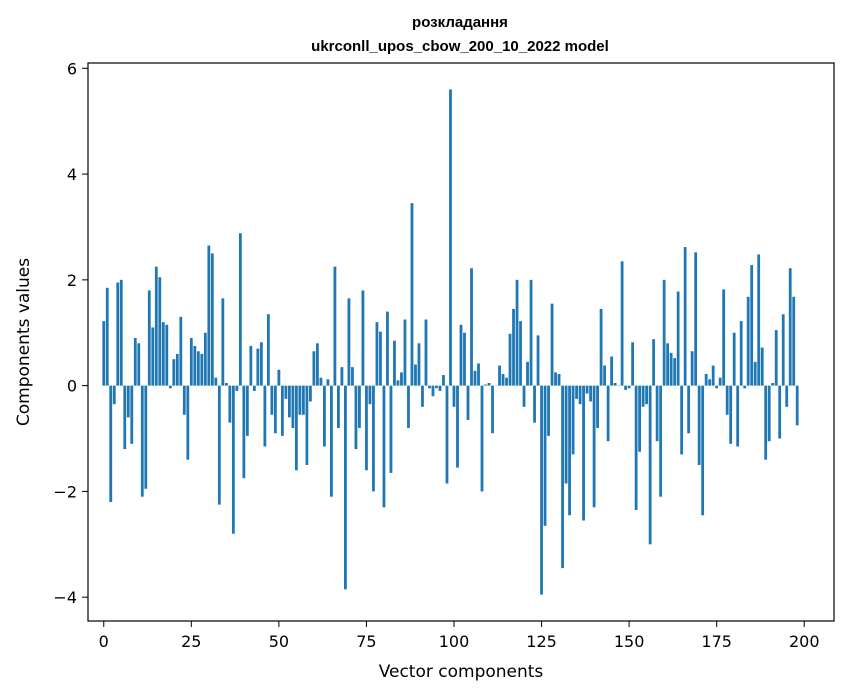  What do you see at coordinates (104, 641) in the screenshot?
I see `x-tick-label: 0` at bounding box center [104, 641].